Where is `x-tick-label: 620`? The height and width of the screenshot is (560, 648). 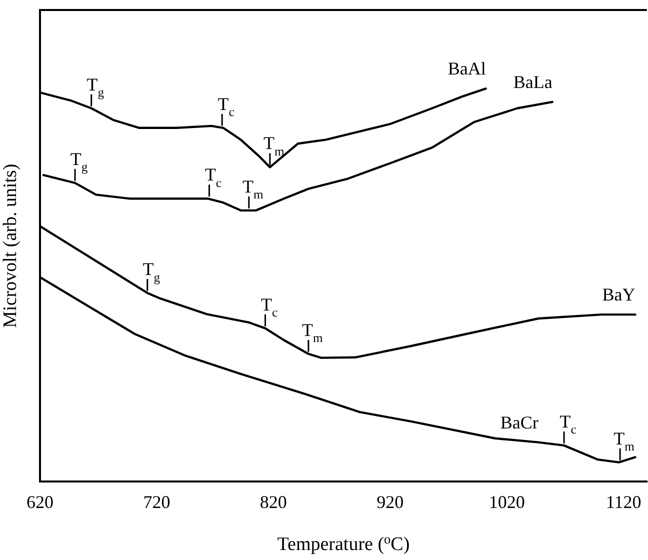 x-tick-label: 620 is located at coordinates (40, 502).